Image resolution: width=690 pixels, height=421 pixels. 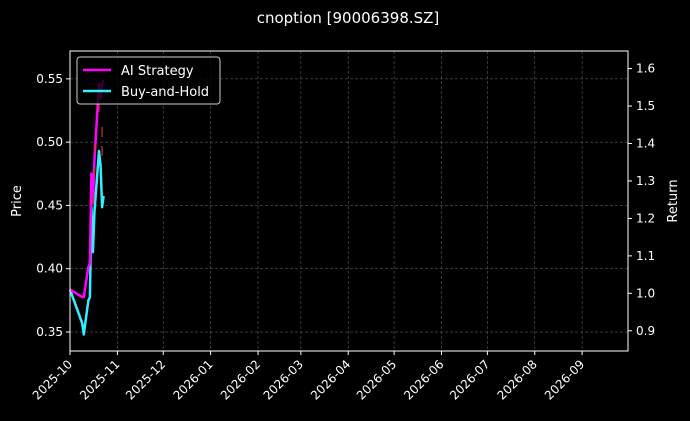 What do you see at coordinates (645, 293) in the screenshot?
I see `y2-tick-label-1-0: 1.0` at bounding box center [645, 293].